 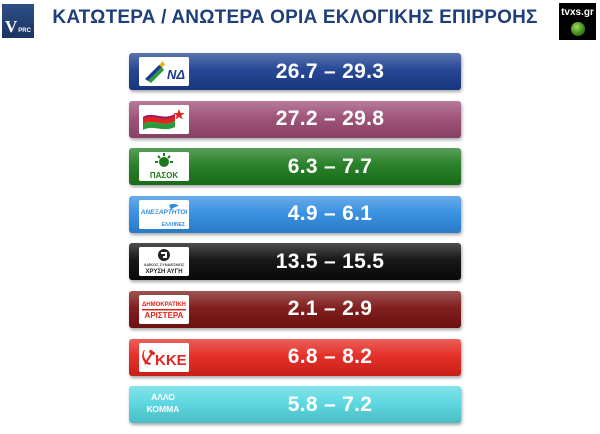 What do you see at coordinates (164, 315) in the screenshot?
I see `dimar-logo-text-2: ΑΡΙΣΤΕΡΑ` at bounding box center [164, 315].